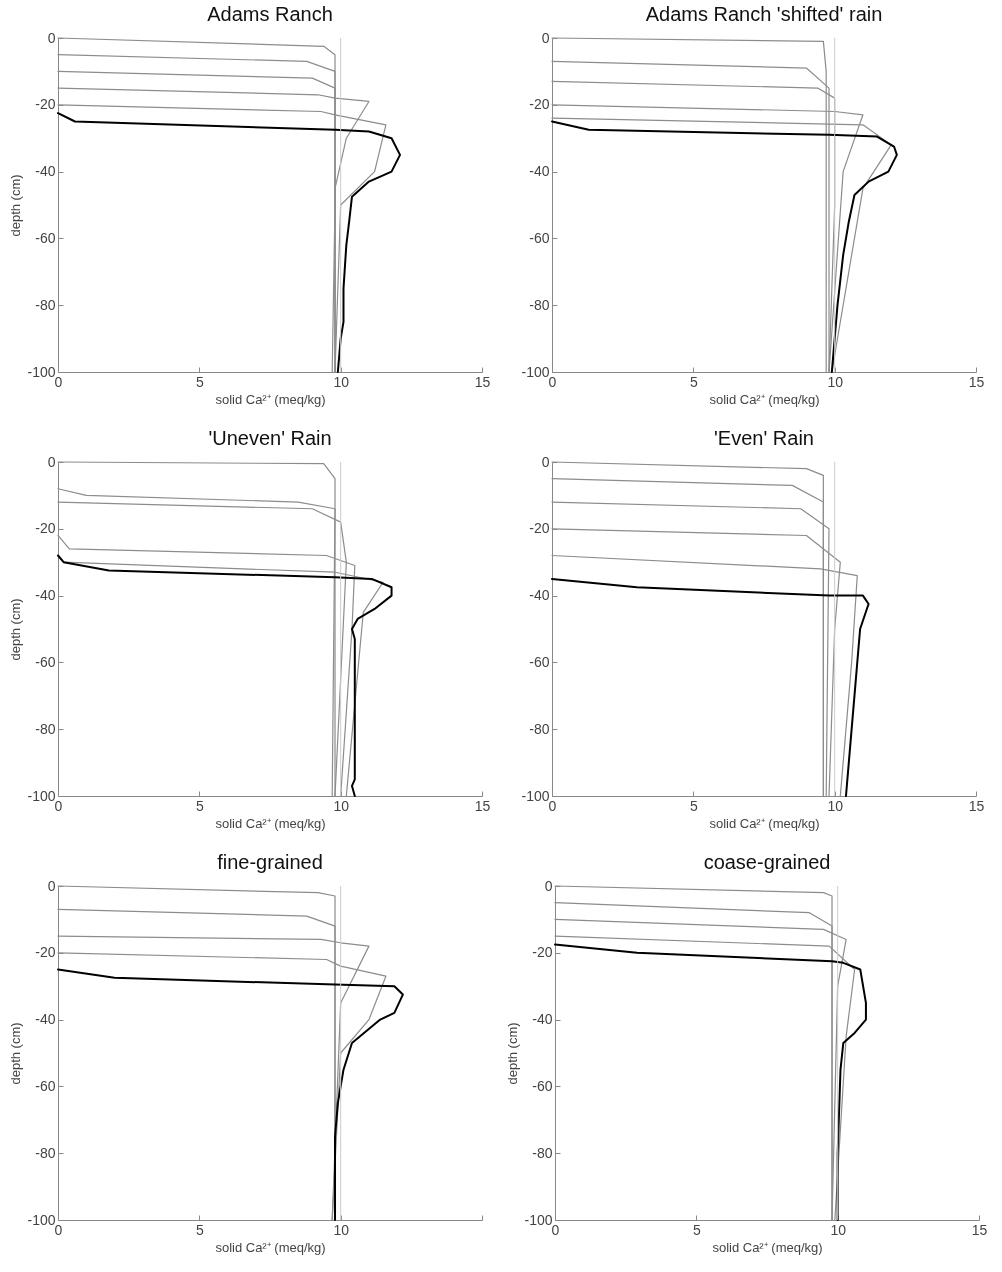 This screenshot has height=1272, width=1002. I want to click on chart-title: Adams Ranch, so click(270, 14).